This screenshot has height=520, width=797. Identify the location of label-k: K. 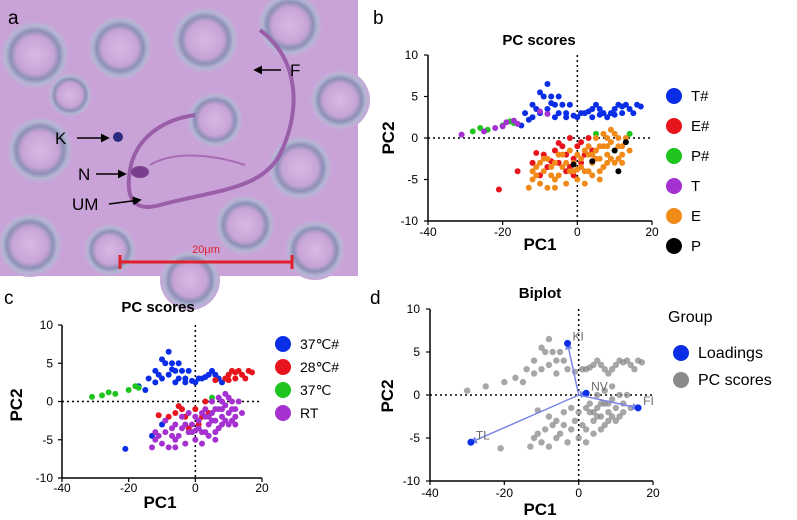
(61, 138).